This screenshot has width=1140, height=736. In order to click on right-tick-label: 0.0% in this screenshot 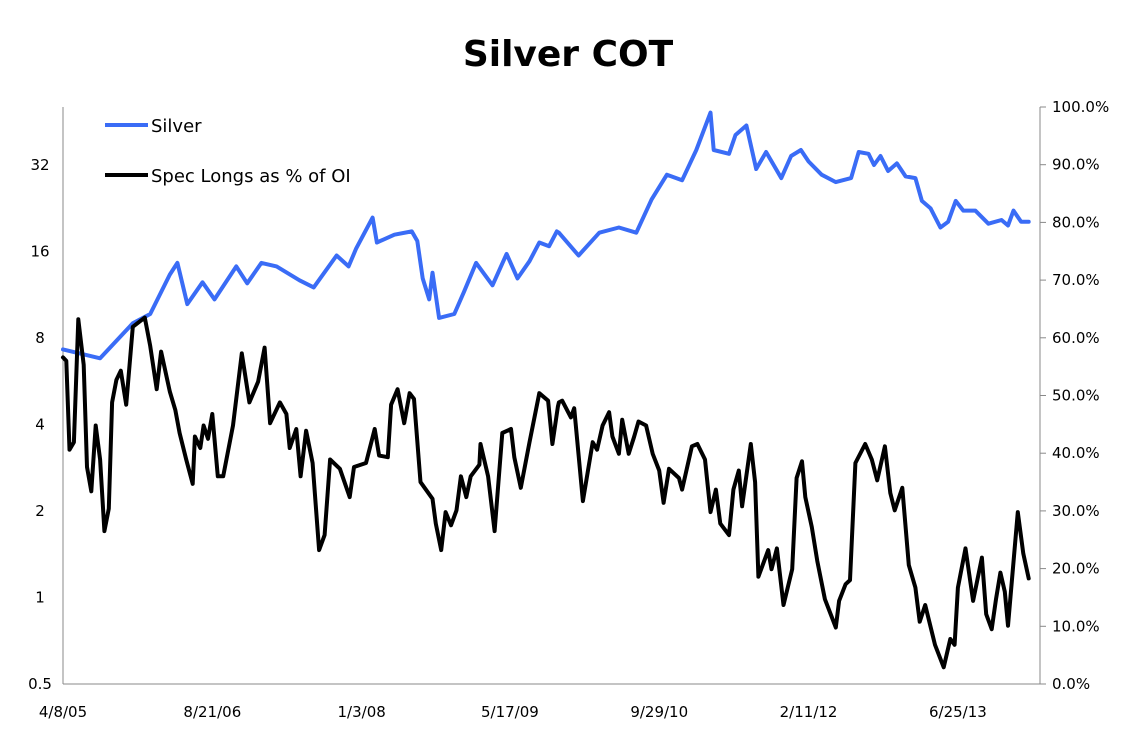, I will do `click(1071, 684)`.